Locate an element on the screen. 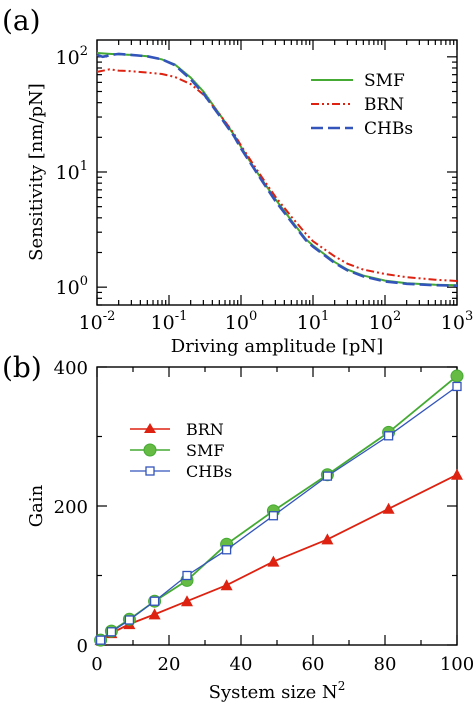 Image resolution: width=474 pixels, height=709 pixels. a-x-tick-label: 10² is located at coordinates (385, 321).